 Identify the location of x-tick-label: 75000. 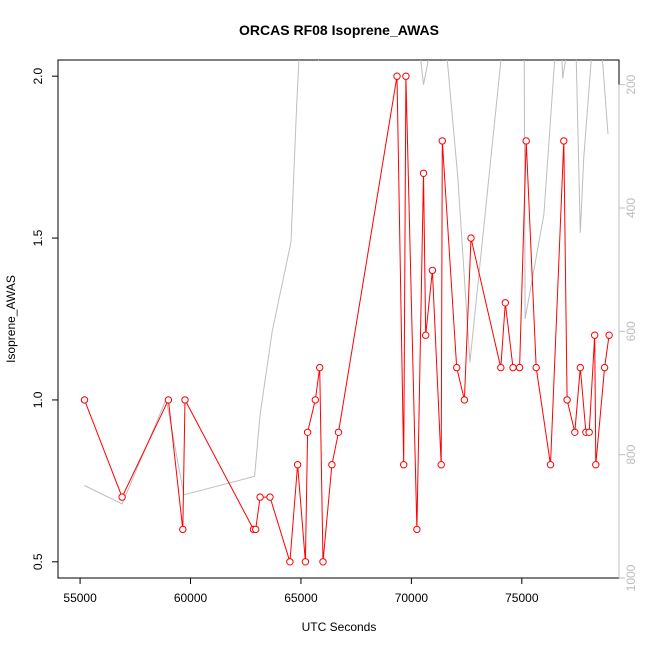
(522, 598).